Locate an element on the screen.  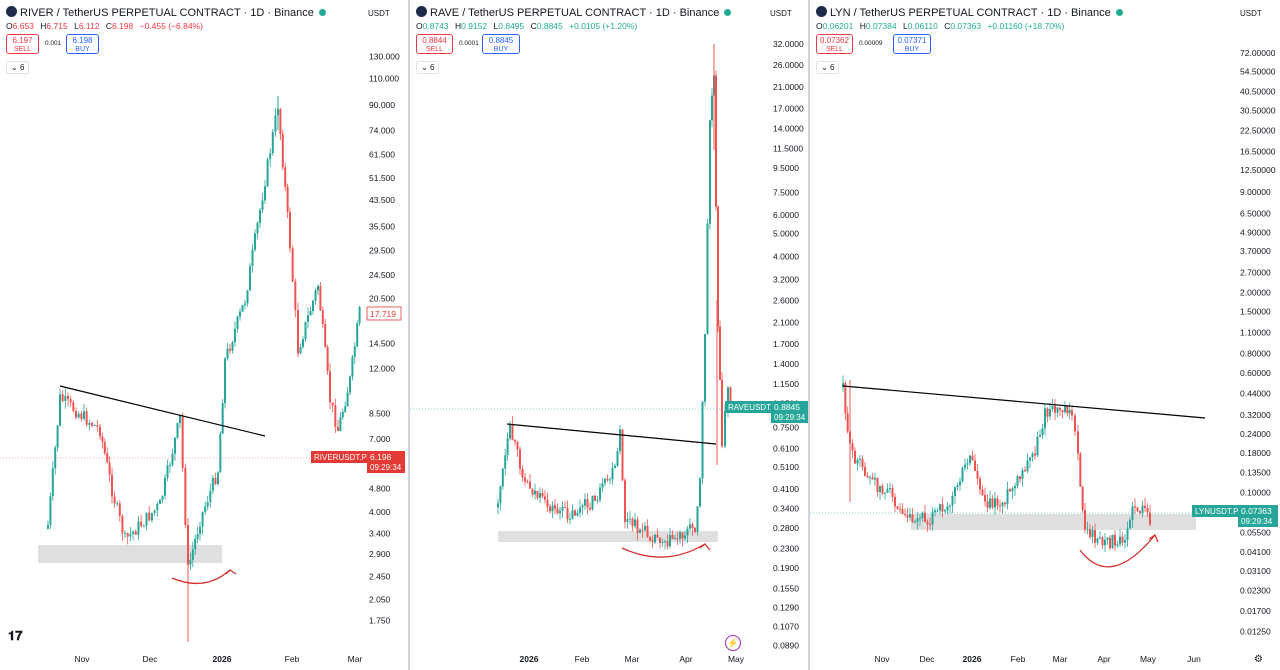
rave-buy-button: 0.8845 BUY is located at coordinates (501, 44).